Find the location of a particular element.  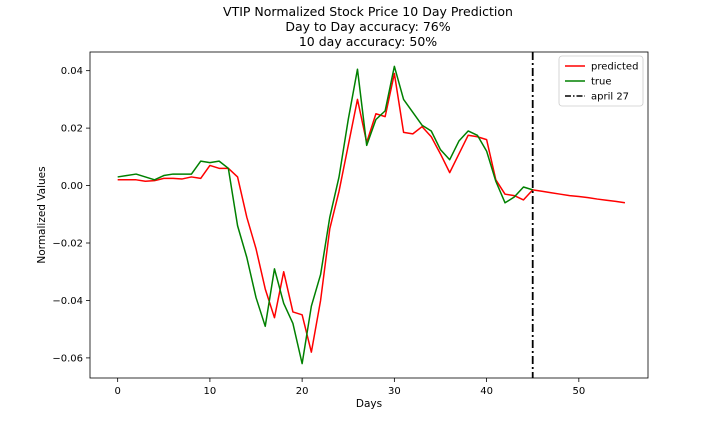

legend: predicted true april 27 is located at coordinates (601, 81).